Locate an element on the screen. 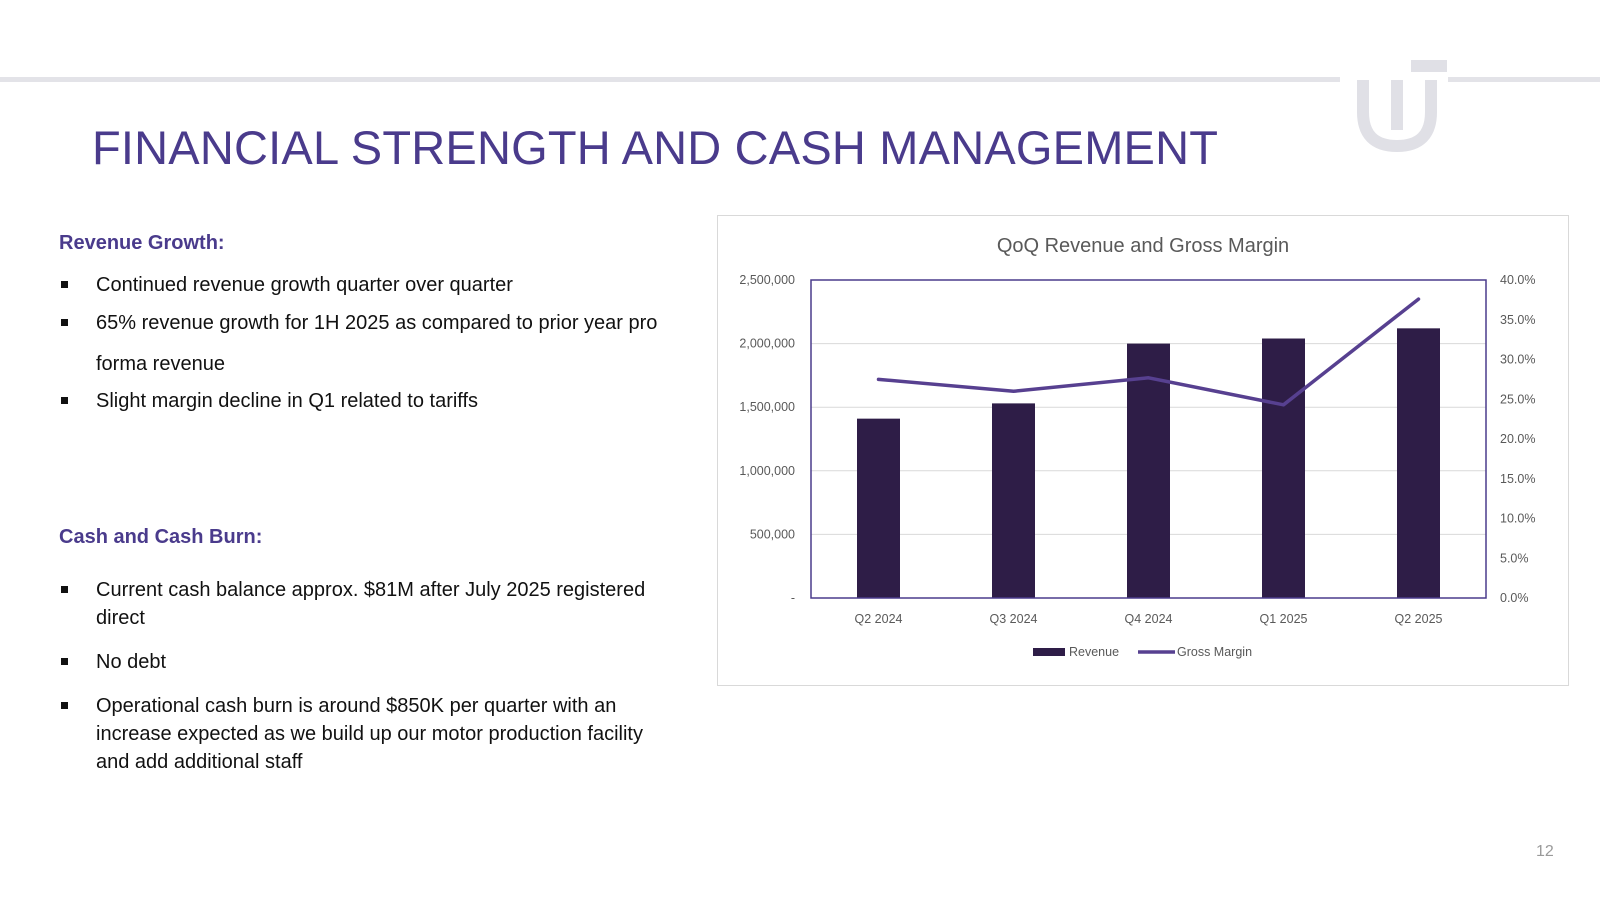  y-right-tick-label: 15.0% is located at coordinates (1517, 479).